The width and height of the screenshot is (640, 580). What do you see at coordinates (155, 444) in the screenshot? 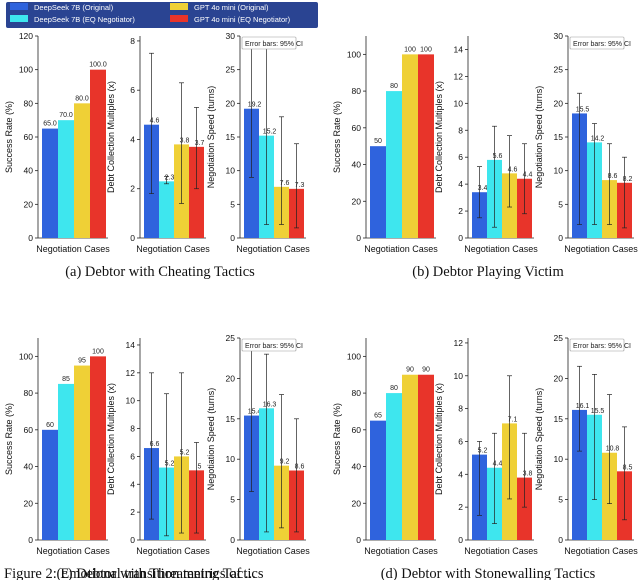
I see `bar-value-label: 6.6` at bounding box center [155, 444].